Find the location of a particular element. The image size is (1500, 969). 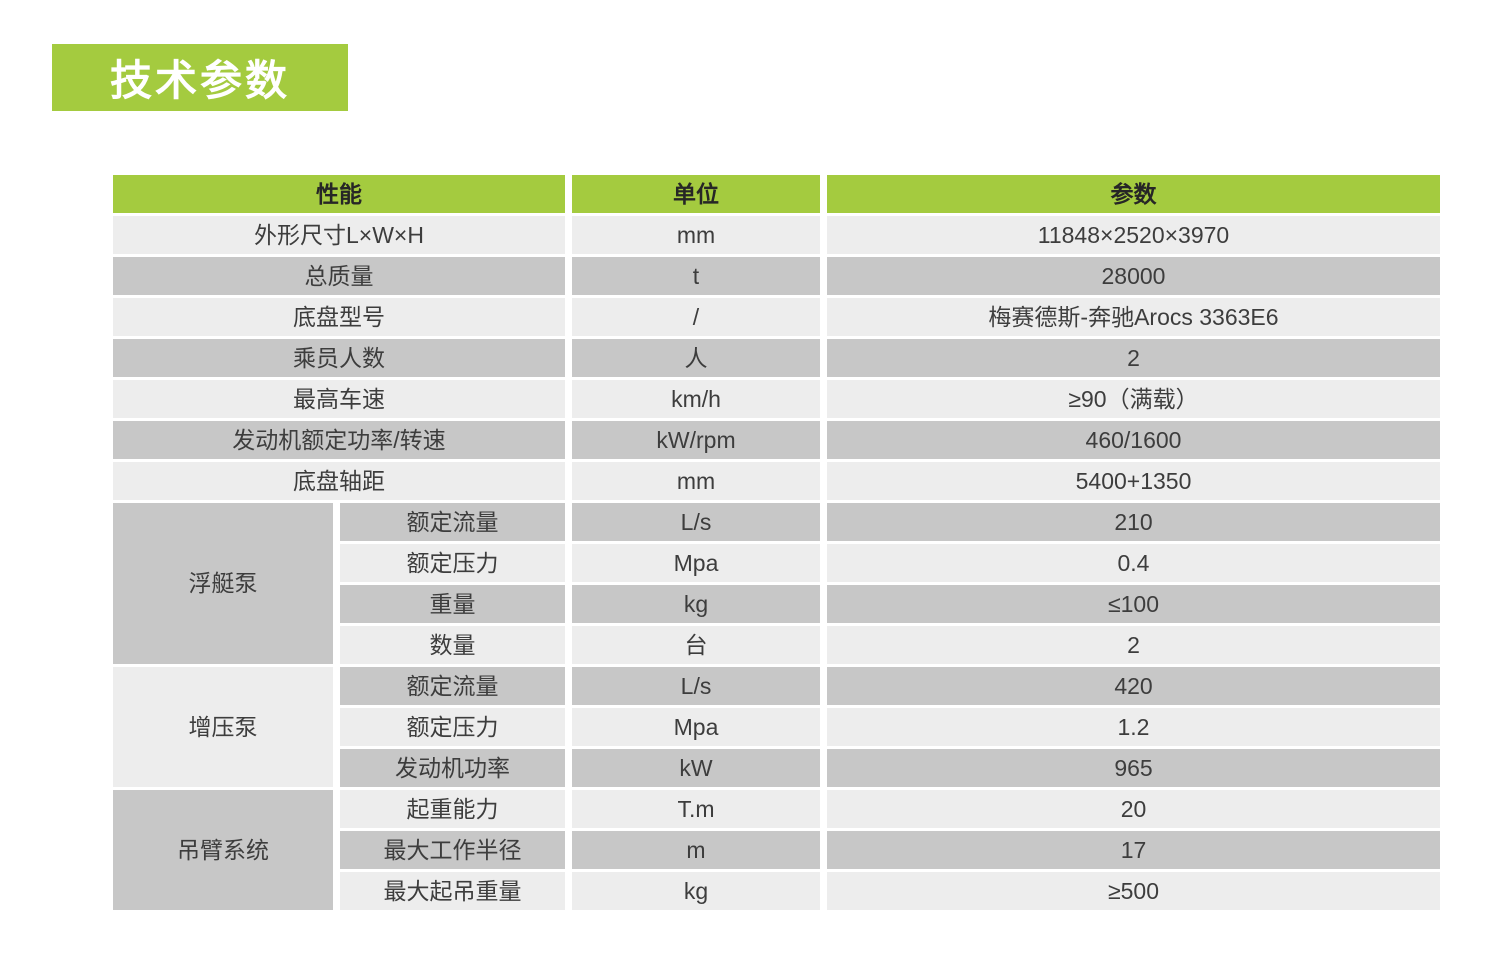

group-label-boom-system: 吊臂系统 is located at coordinates (223, 850).